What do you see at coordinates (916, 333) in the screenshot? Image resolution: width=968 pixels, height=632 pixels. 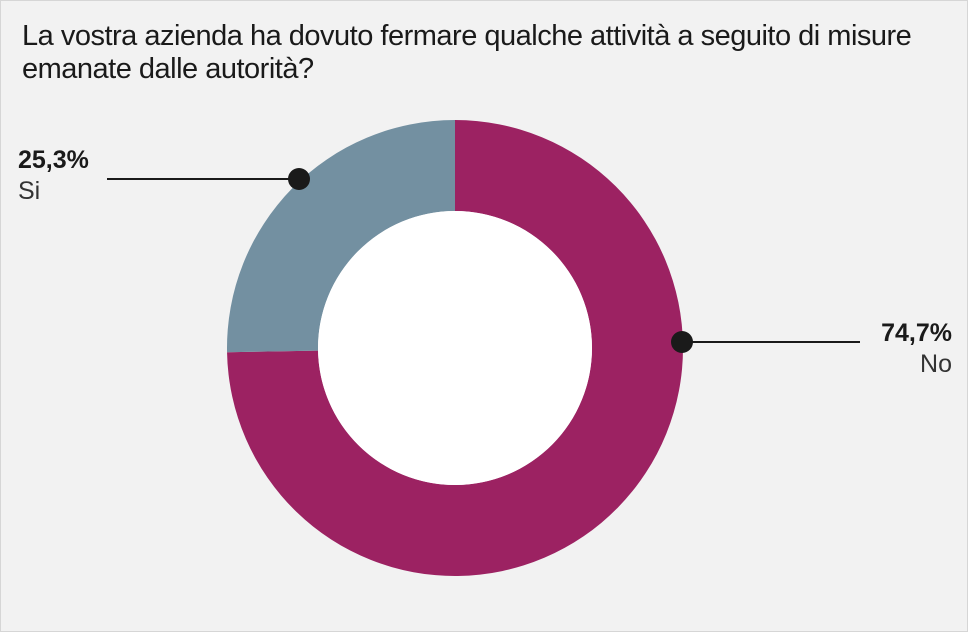 I see `value-label-no: 74,7%` at bounding box center [916, 333].